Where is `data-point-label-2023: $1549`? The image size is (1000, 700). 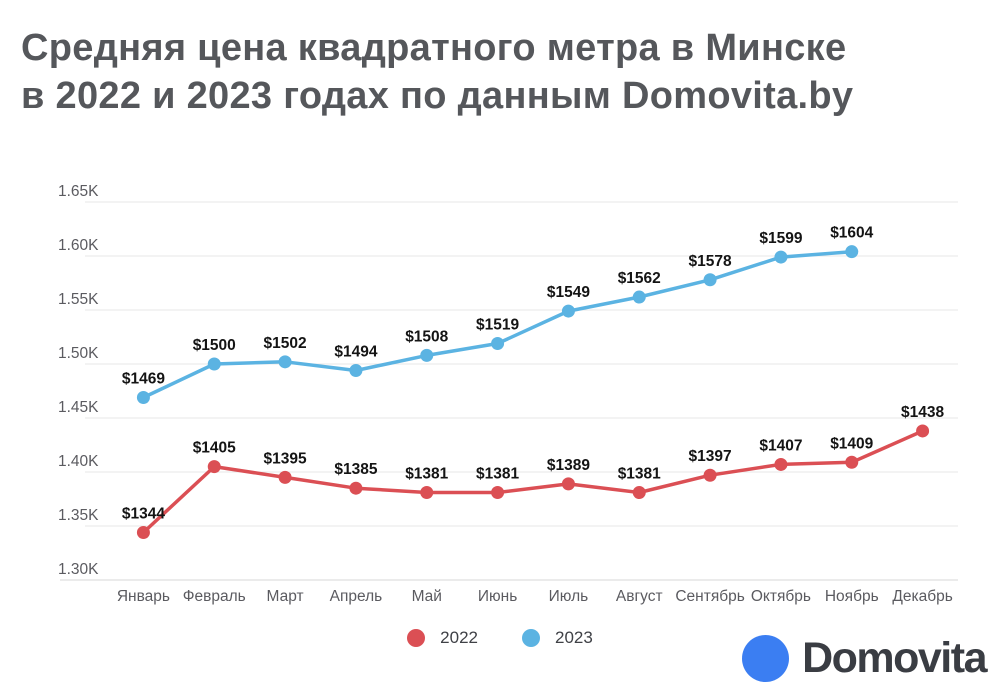
data-point-label-2023: $1549 is located at coordinates (568, 292).